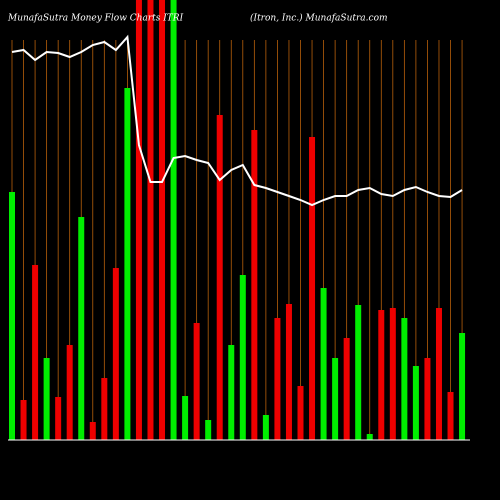 Image resolution: width=500 pixels, height=500 pixels. Describe the element at coordinates (95, 19) in the screenshot. I see `chart-title: MunafaSutra Money Flow Charts ITRI` at that location.